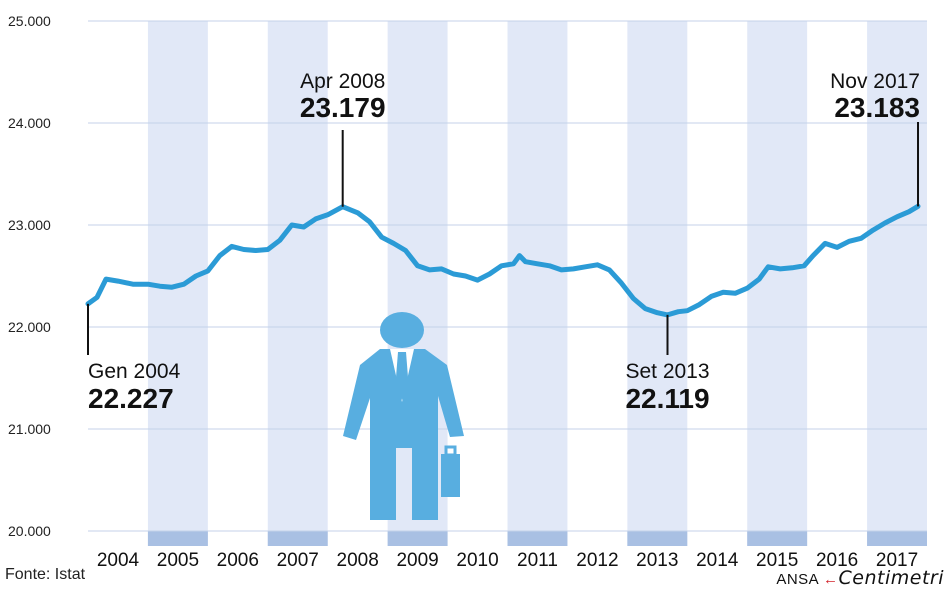  Describe the element at coordinates (450, 451) in the screenshot. I see `briefcase-handle` at that location.